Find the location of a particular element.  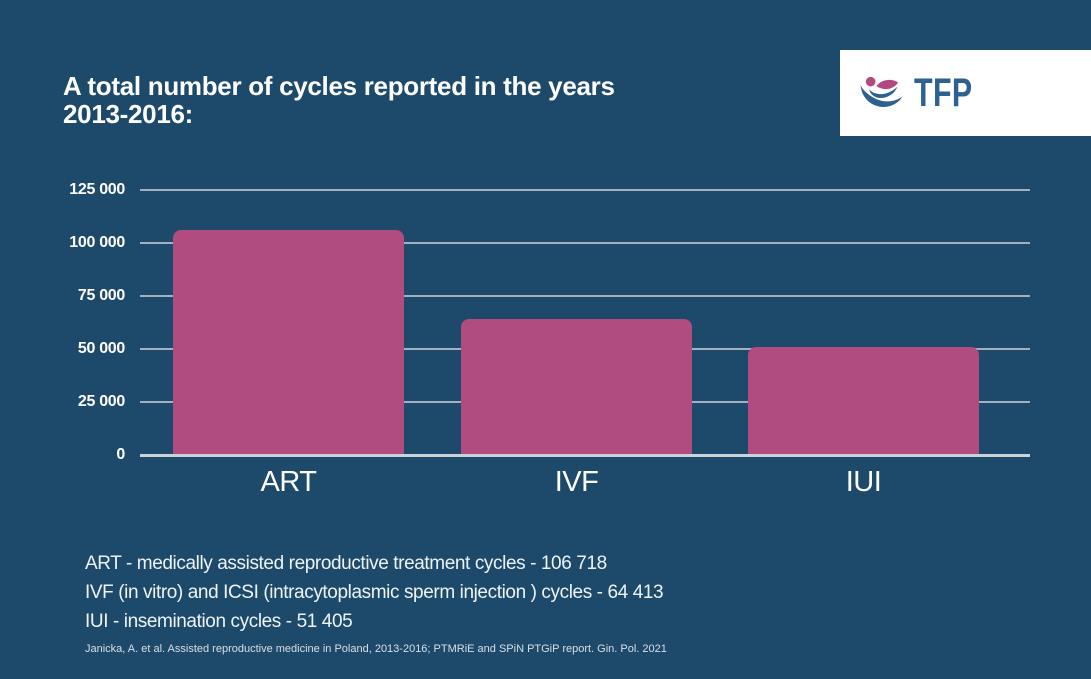

x-axis-baseline is located at coordinates (585, 455).